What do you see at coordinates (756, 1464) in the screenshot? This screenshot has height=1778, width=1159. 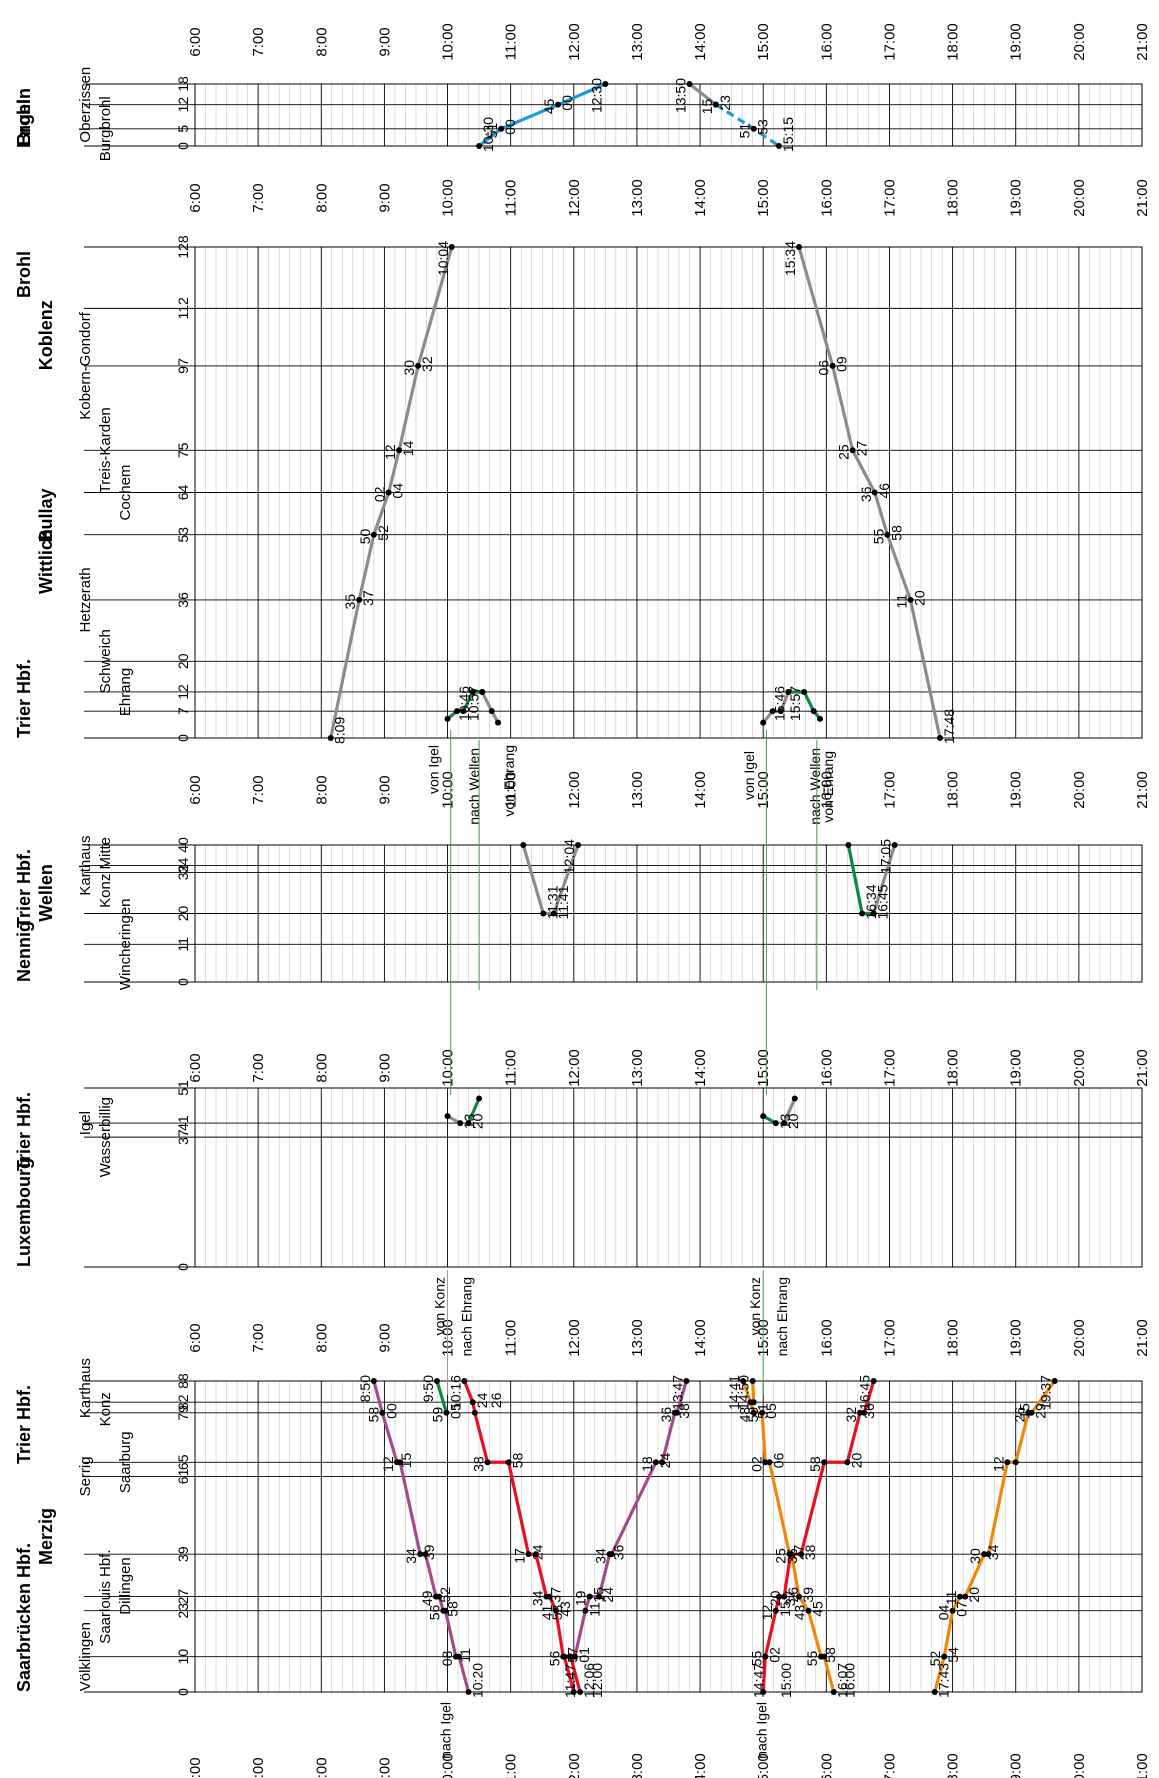 I see `stop-time-label: 02` at bounding box center [756, 1464].